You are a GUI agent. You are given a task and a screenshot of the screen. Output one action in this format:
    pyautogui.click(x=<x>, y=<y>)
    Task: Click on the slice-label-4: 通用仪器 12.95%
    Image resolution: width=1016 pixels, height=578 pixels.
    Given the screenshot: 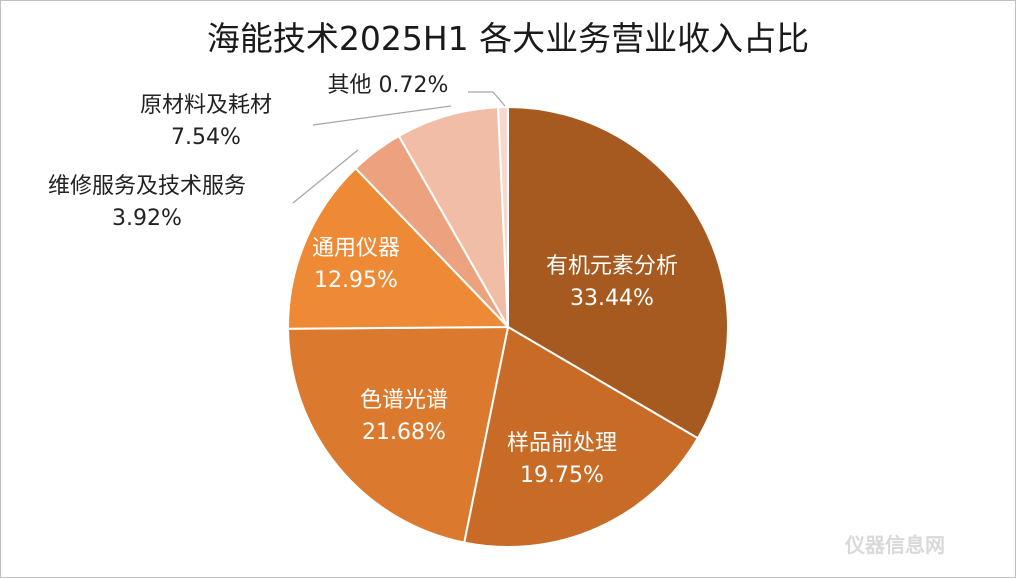 What is the action you would take?
    pyautogui.click(x=356, y=264)
    